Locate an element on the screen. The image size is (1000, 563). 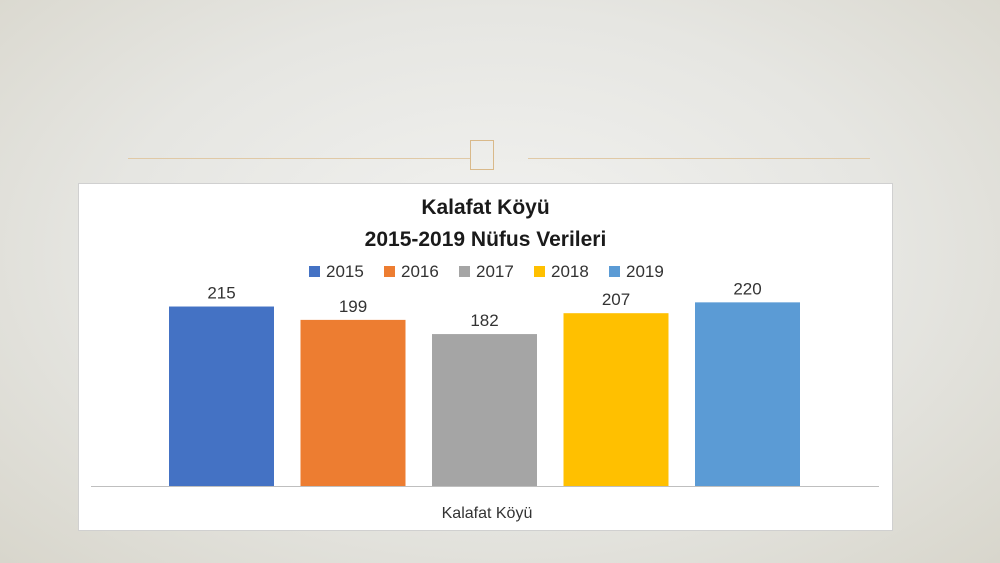
legend-label-2018: 2018 is located at coordinates (570, 271).